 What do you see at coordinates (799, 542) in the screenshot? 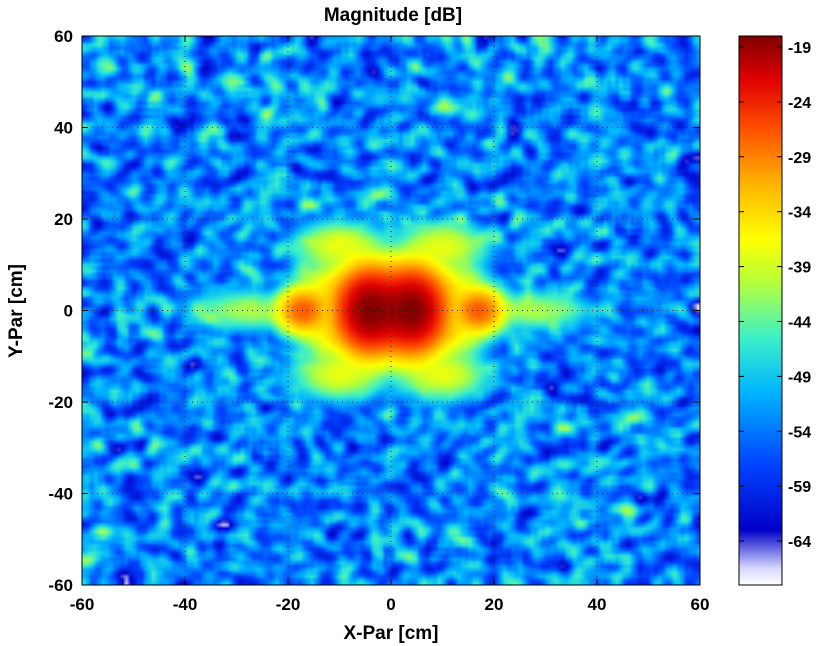
I see `colorbar-tick-label: -64` at bounding box center [799, 542].